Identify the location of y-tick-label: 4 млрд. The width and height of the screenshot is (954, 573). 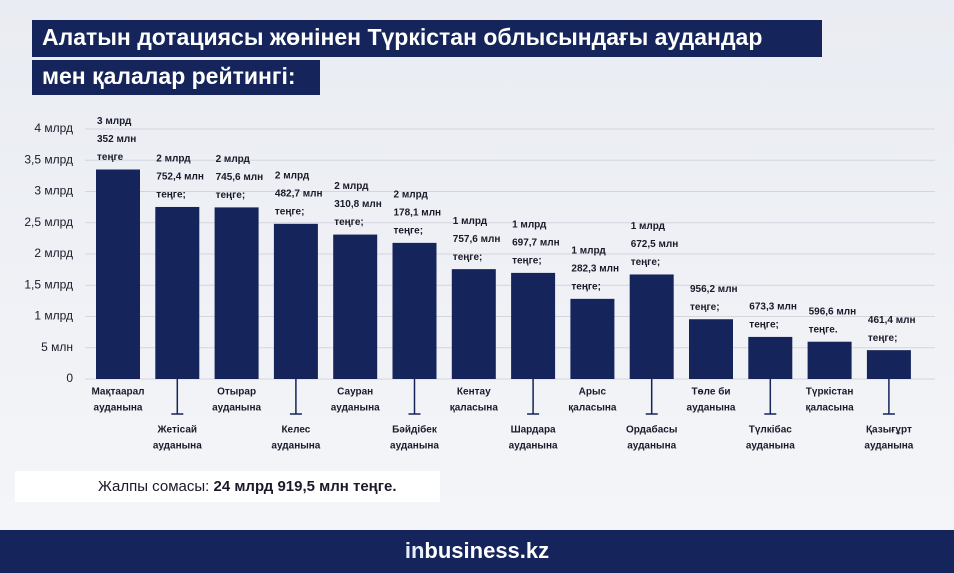
(53, 128).